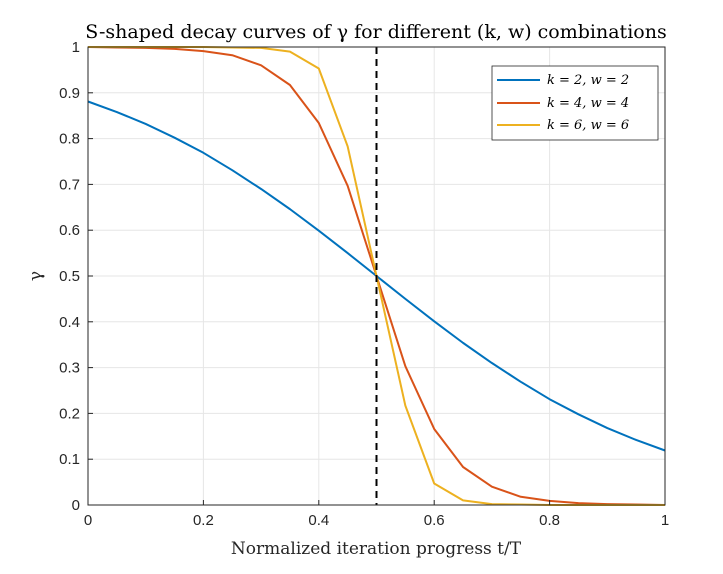 The height and width of the screenshot is (574, 723). I want to click on y-tick-label-3: 0.3, so click(69, 368).